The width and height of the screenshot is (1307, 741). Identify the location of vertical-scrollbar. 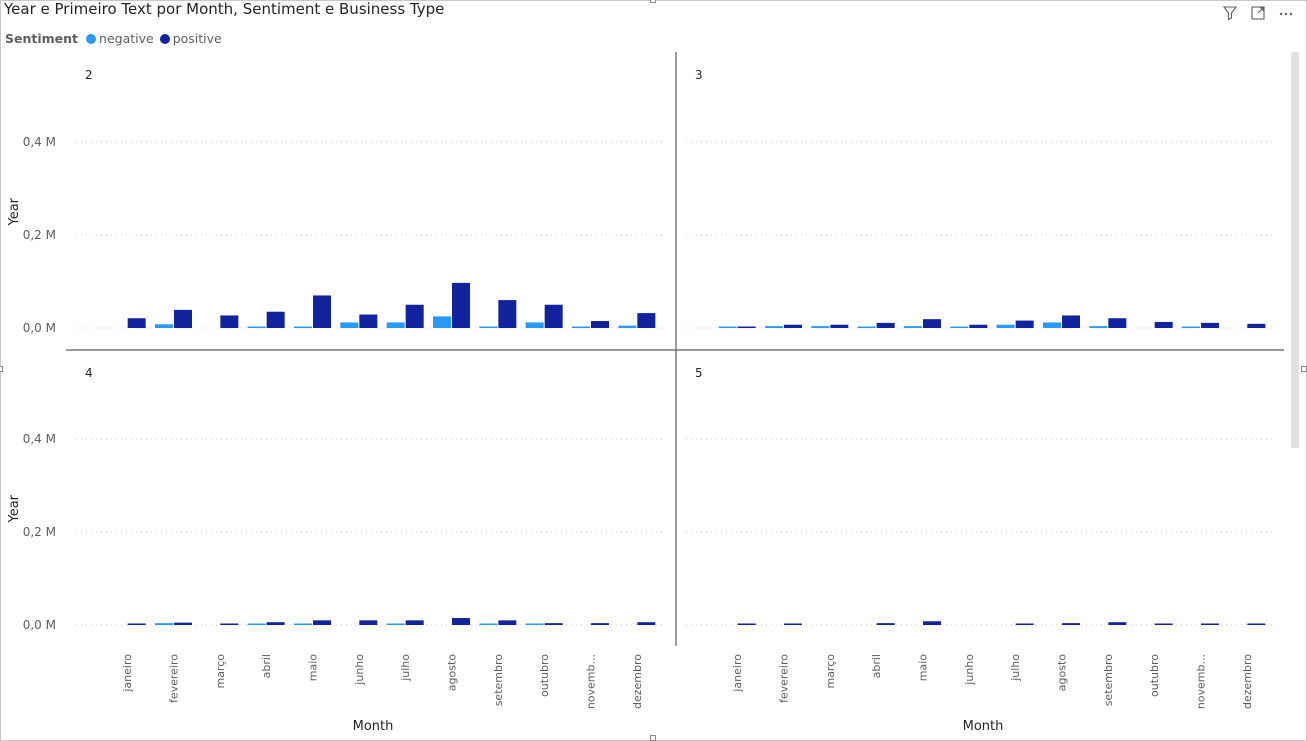
(1295, 250).